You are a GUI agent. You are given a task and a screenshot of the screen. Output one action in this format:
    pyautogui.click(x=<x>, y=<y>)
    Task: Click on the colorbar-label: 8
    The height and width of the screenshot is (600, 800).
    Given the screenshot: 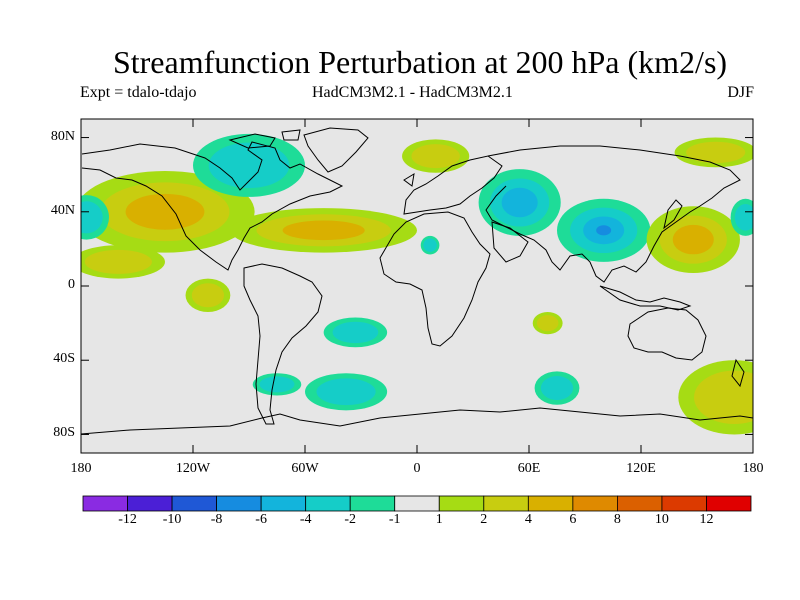 What is the action you would take?
    pyautogui.click(x=617, y=519)
    